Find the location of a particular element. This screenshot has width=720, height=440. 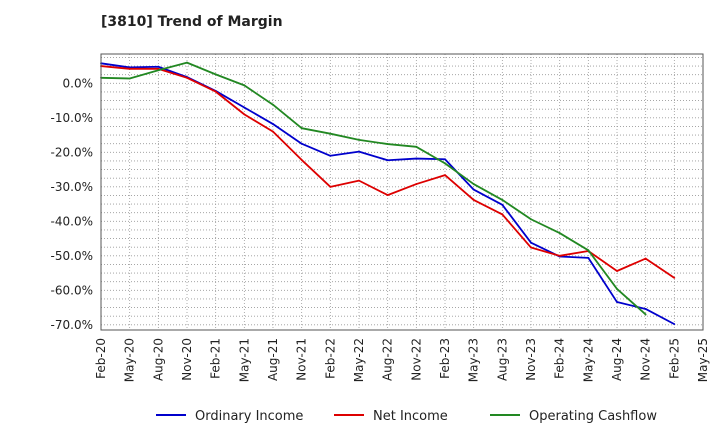

x-tick-label: Aug-24 is located at coordinates (617, 359).